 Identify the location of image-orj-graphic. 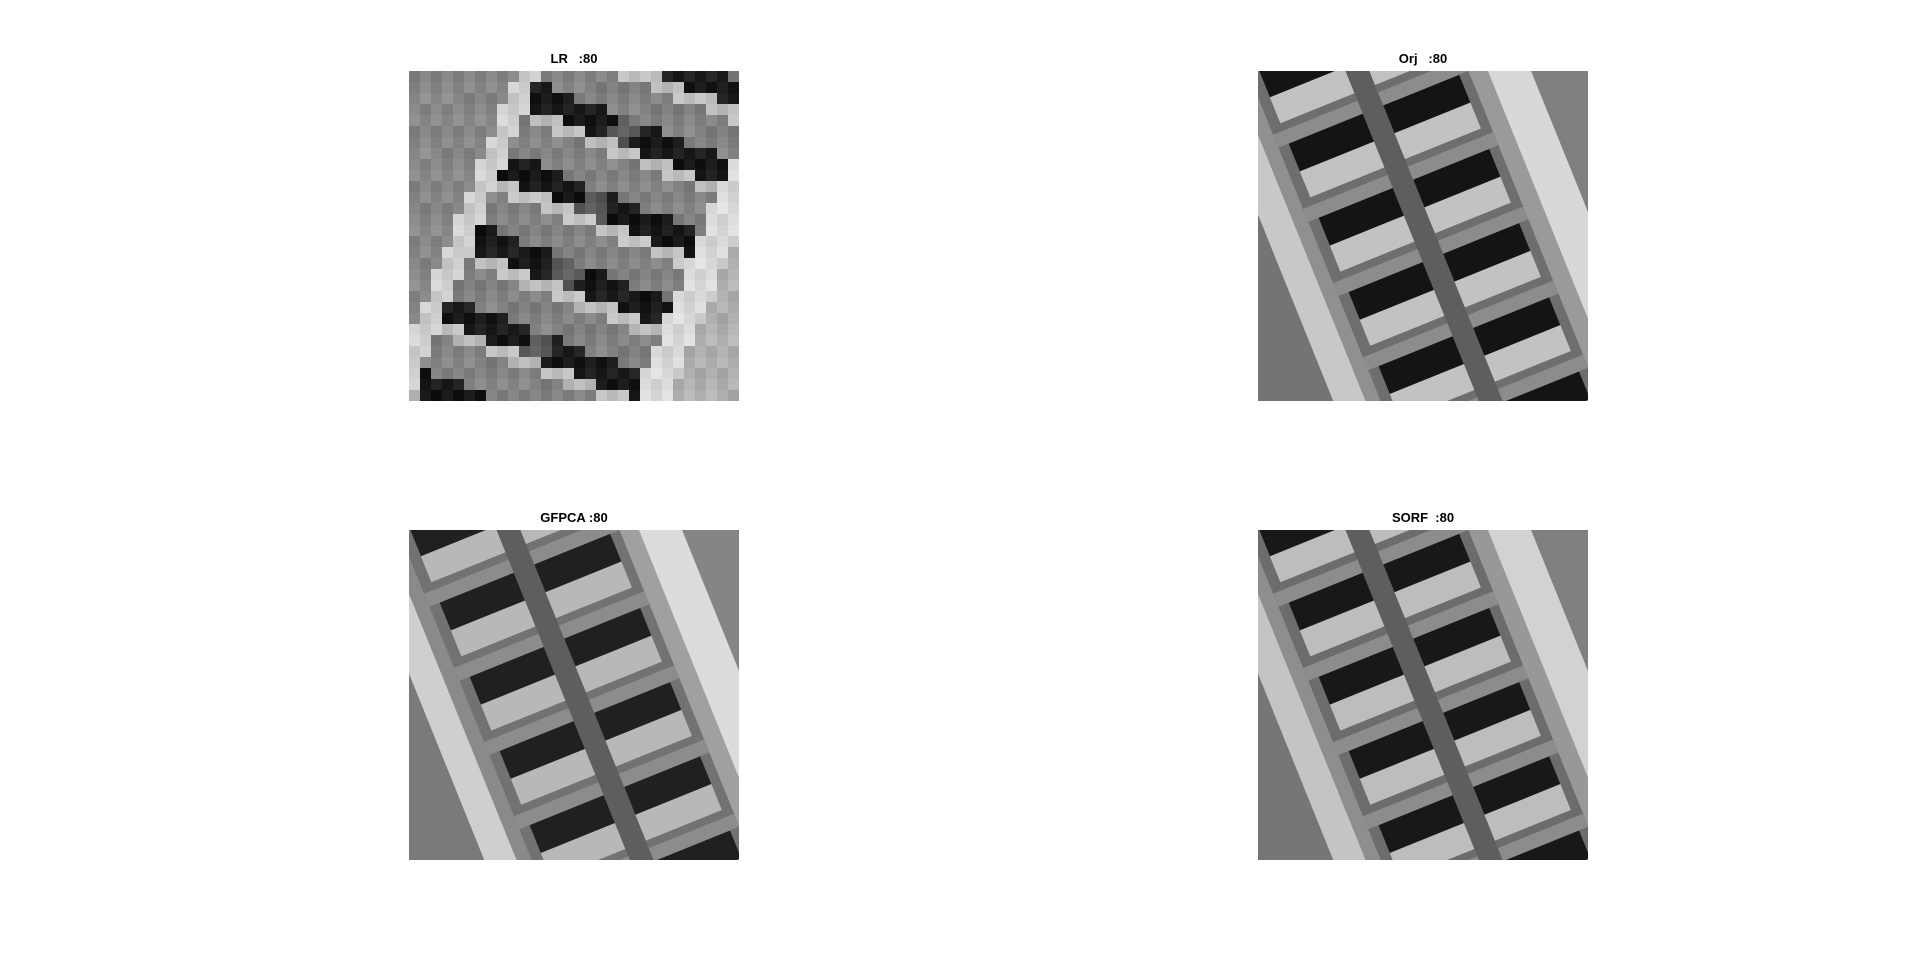
(1423, 236).